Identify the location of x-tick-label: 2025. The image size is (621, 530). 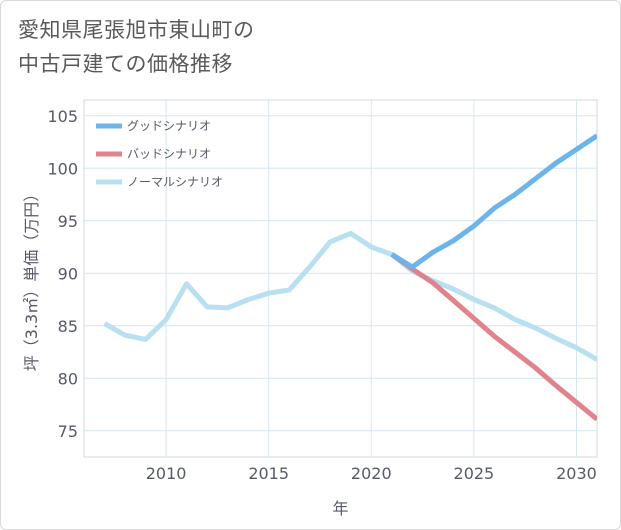
(474, 473).